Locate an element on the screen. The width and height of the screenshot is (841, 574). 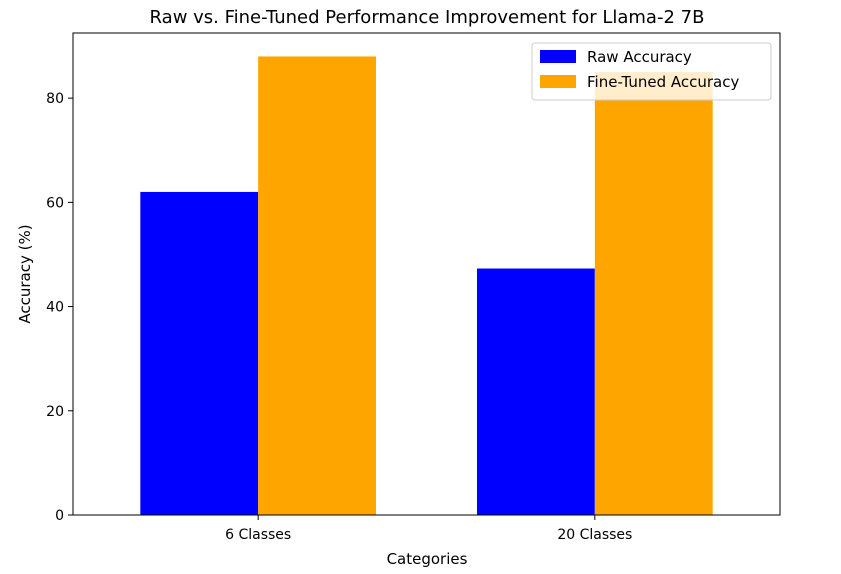
legend-frame is located at coordinates (651, 71).